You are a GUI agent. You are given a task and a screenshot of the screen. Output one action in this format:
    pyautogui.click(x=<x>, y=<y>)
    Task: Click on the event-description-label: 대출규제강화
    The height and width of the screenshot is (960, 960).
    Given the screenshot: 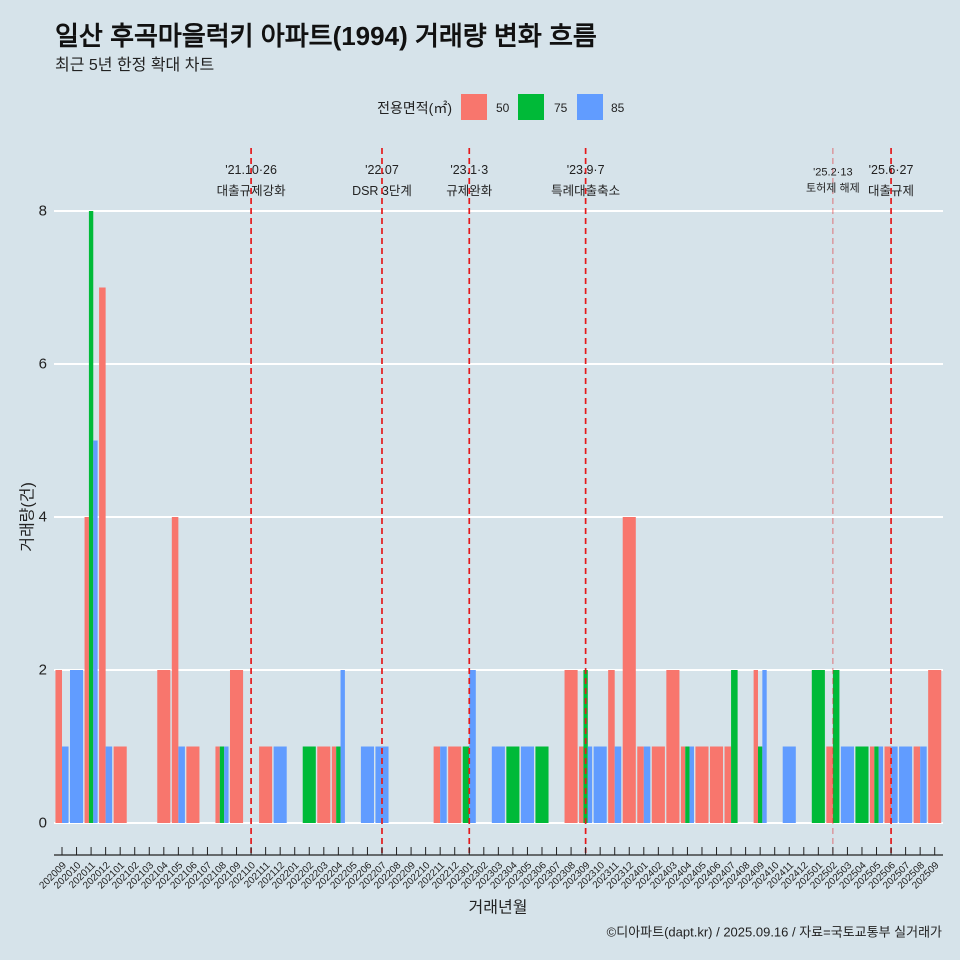 What is the action you would take?
    pyautogui.click(x=252, y=191)
    